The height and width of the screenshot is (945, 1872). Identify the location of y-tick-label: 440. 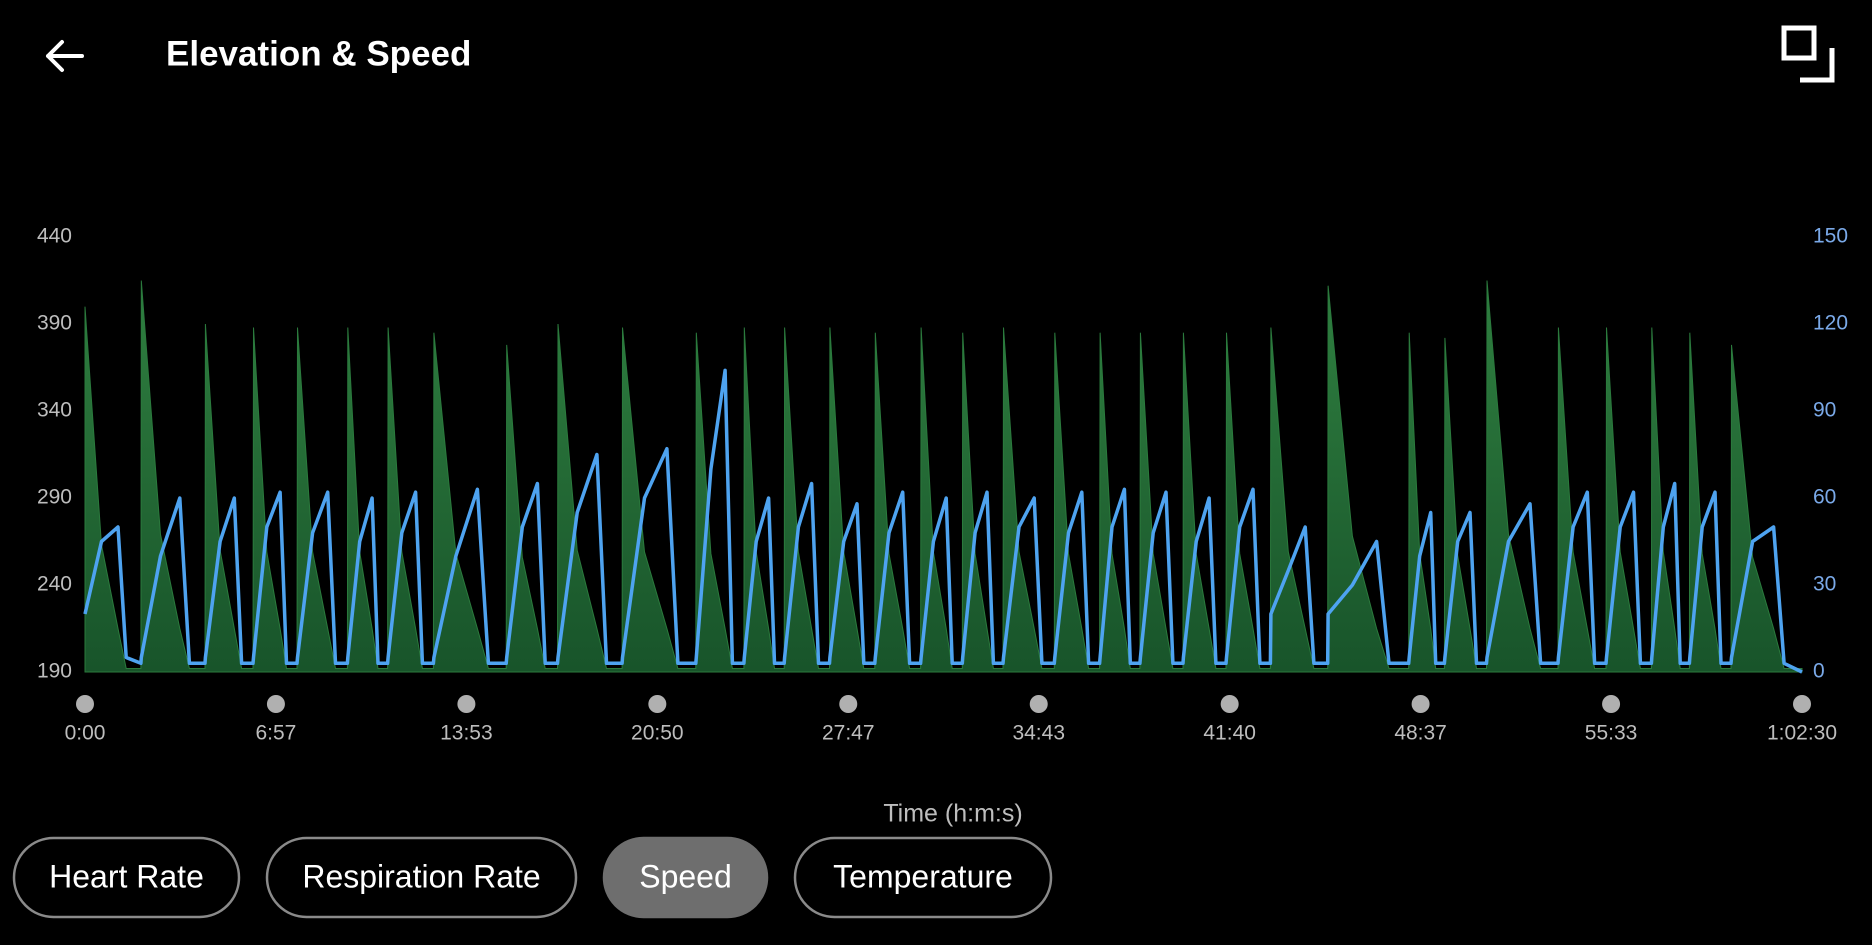
(54, 236).